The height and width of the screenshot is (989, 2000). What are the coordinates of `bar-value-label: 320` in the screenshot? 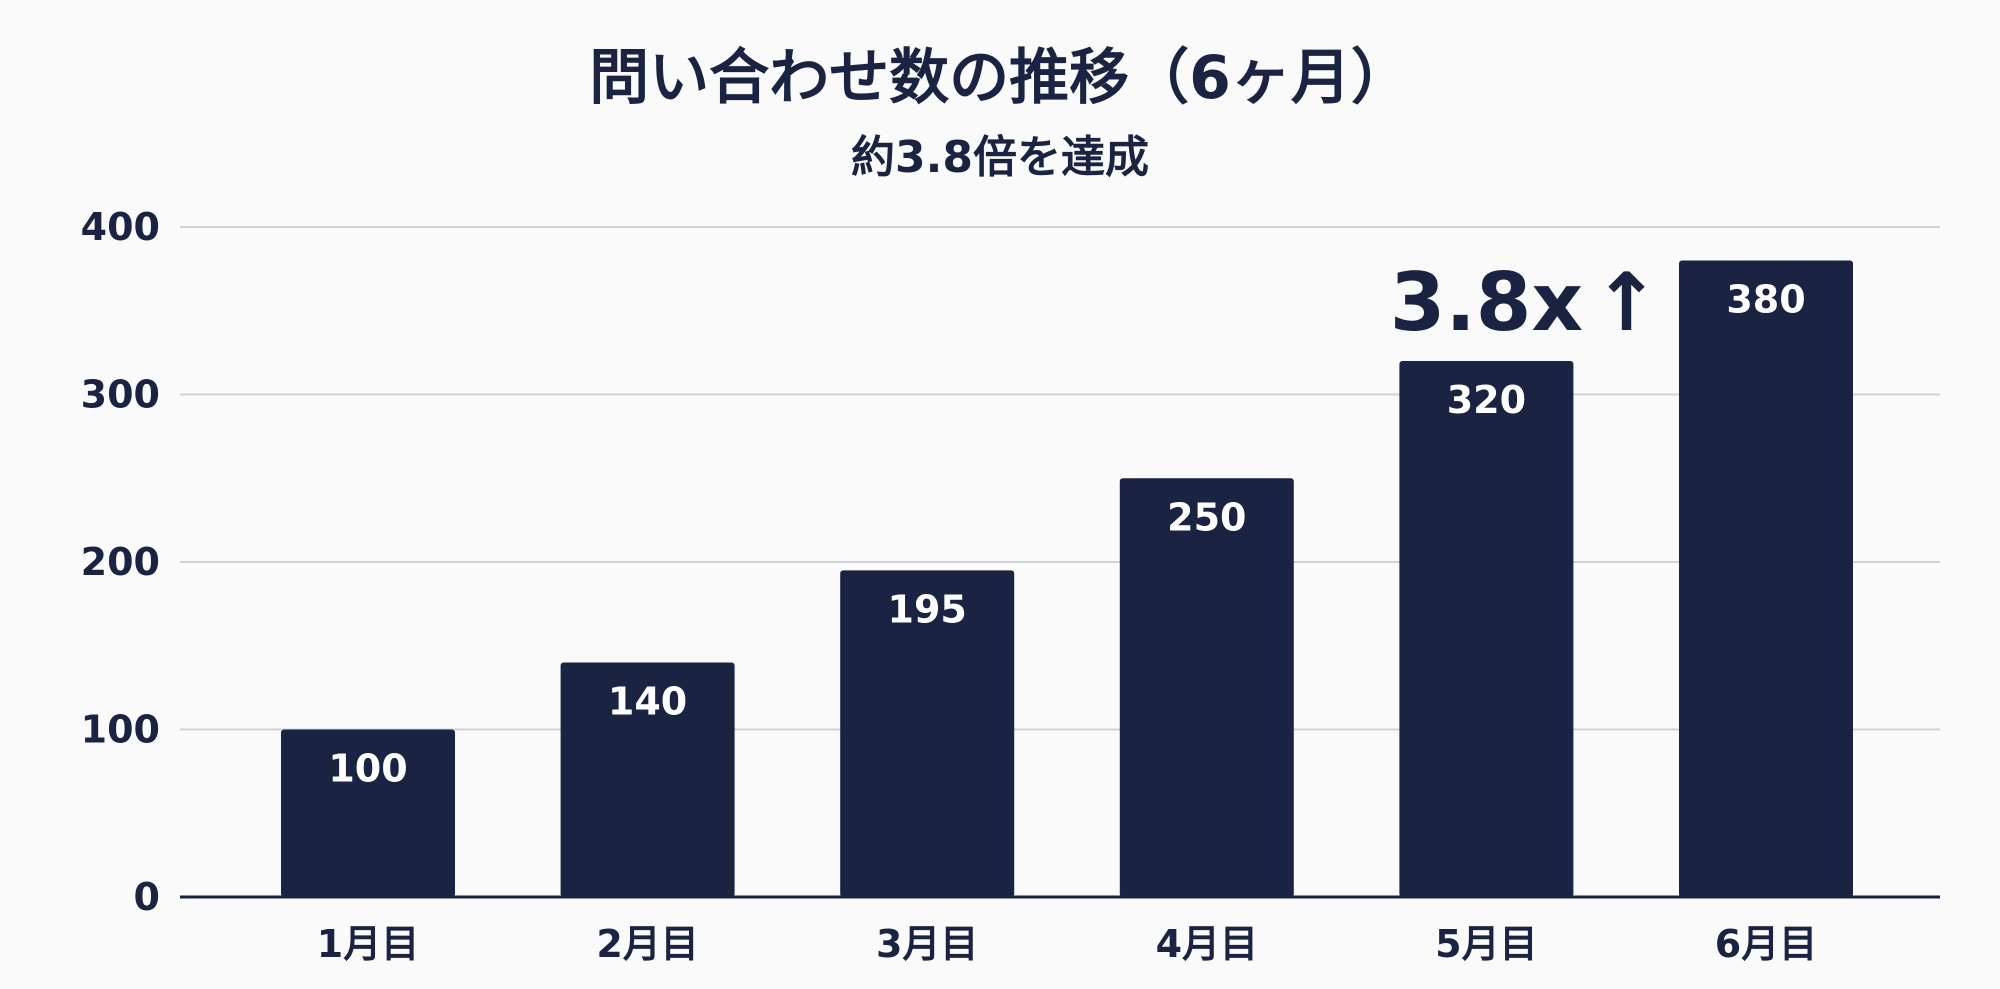 It's located at (1486, 400).